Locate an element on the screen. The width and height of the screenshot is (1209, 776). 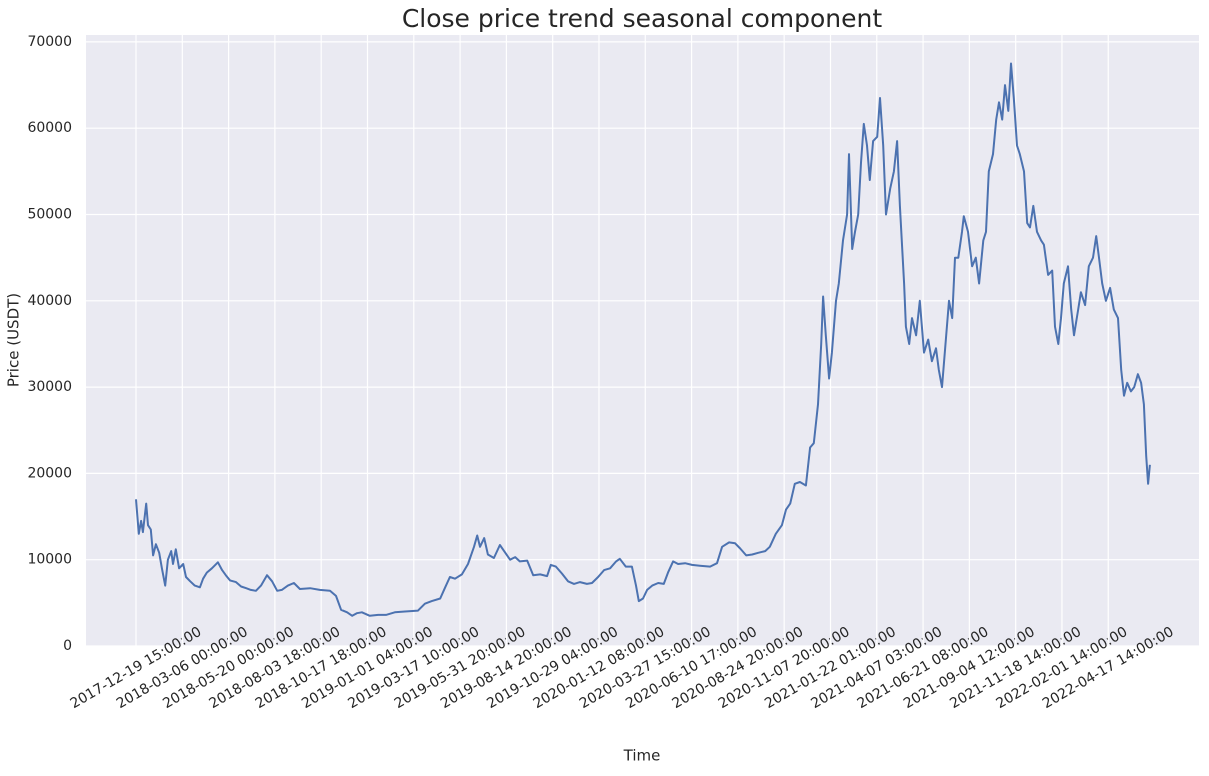
x-axis-label: Time is located at coordinates (642, 756).